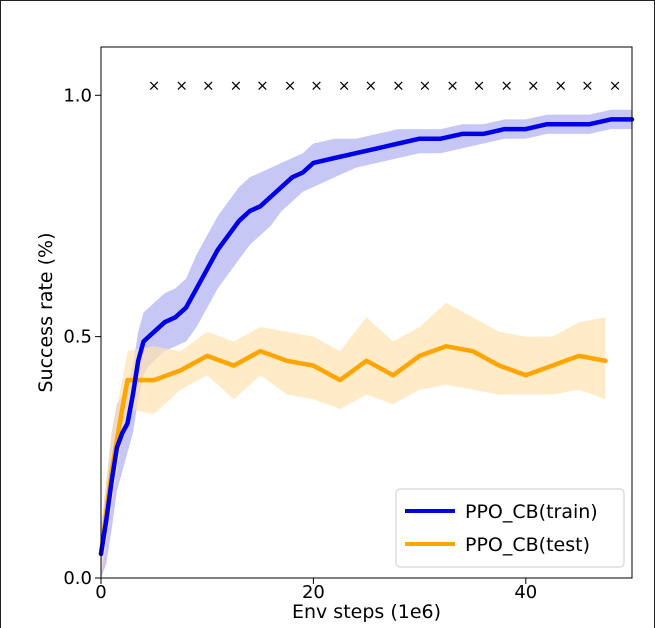 Image resolution: width=655 pixels, height=628 pixels. I want to click on y-axis-label: Success rate (%), so click(46, 312).